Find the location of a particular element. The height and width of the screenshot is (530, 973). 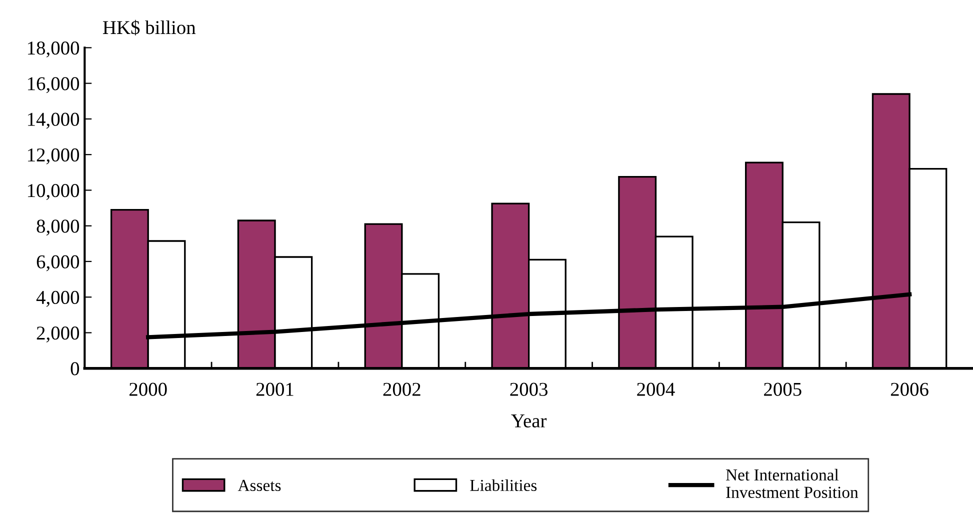

y-tick-label: 0 is located at coordinates (75, 369).